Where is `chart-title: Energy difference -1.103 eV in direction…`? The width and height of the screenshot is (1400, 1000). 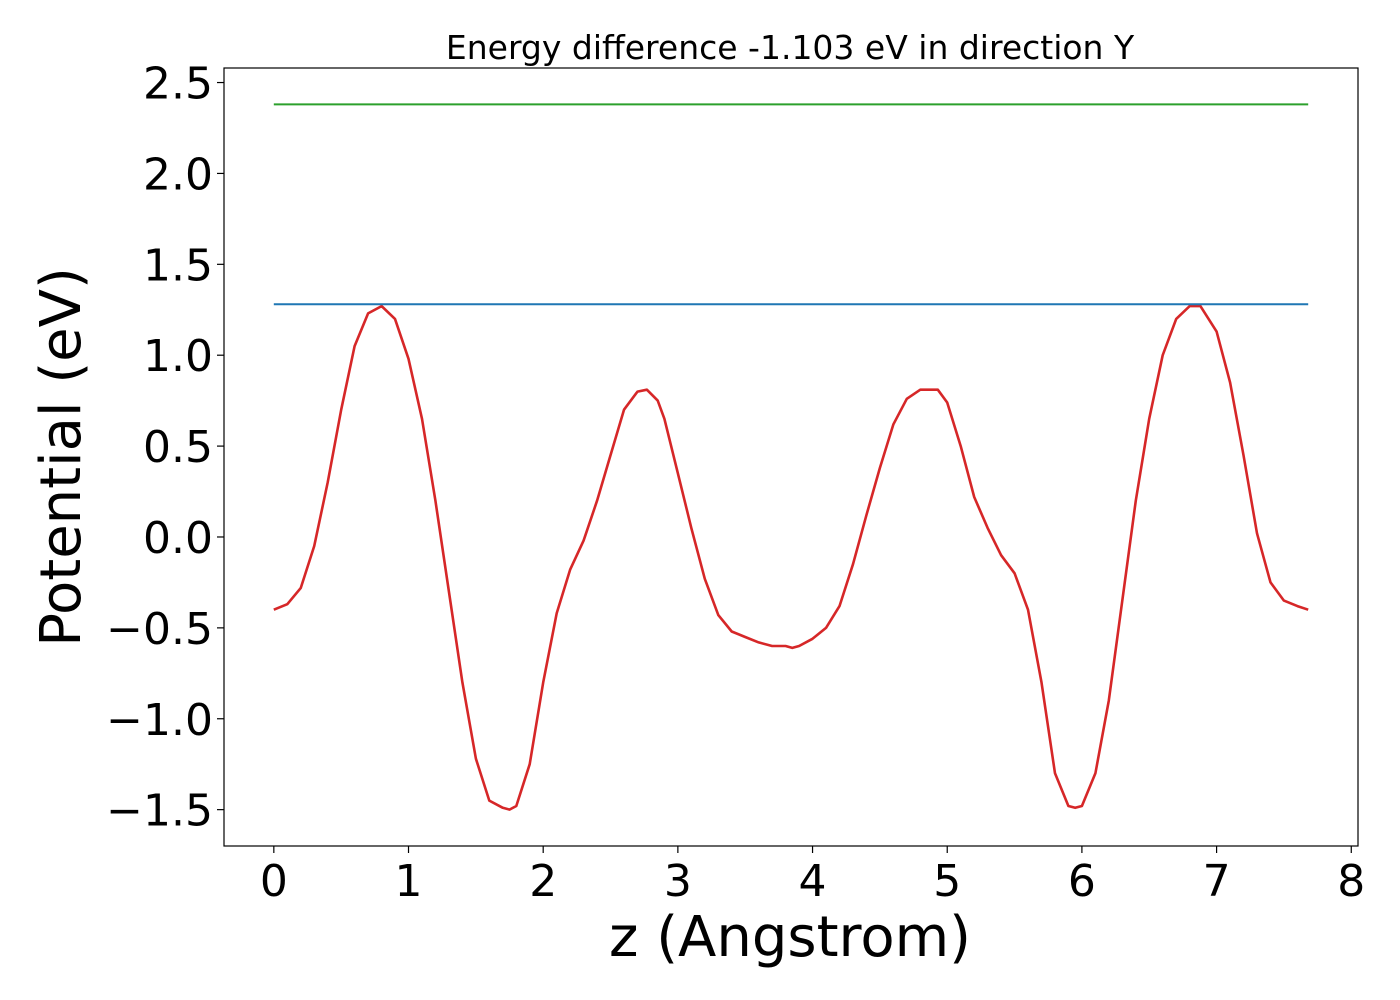 chart-title: Energy difference -1.103 eV in direction… is located at coordinates (790, 47).